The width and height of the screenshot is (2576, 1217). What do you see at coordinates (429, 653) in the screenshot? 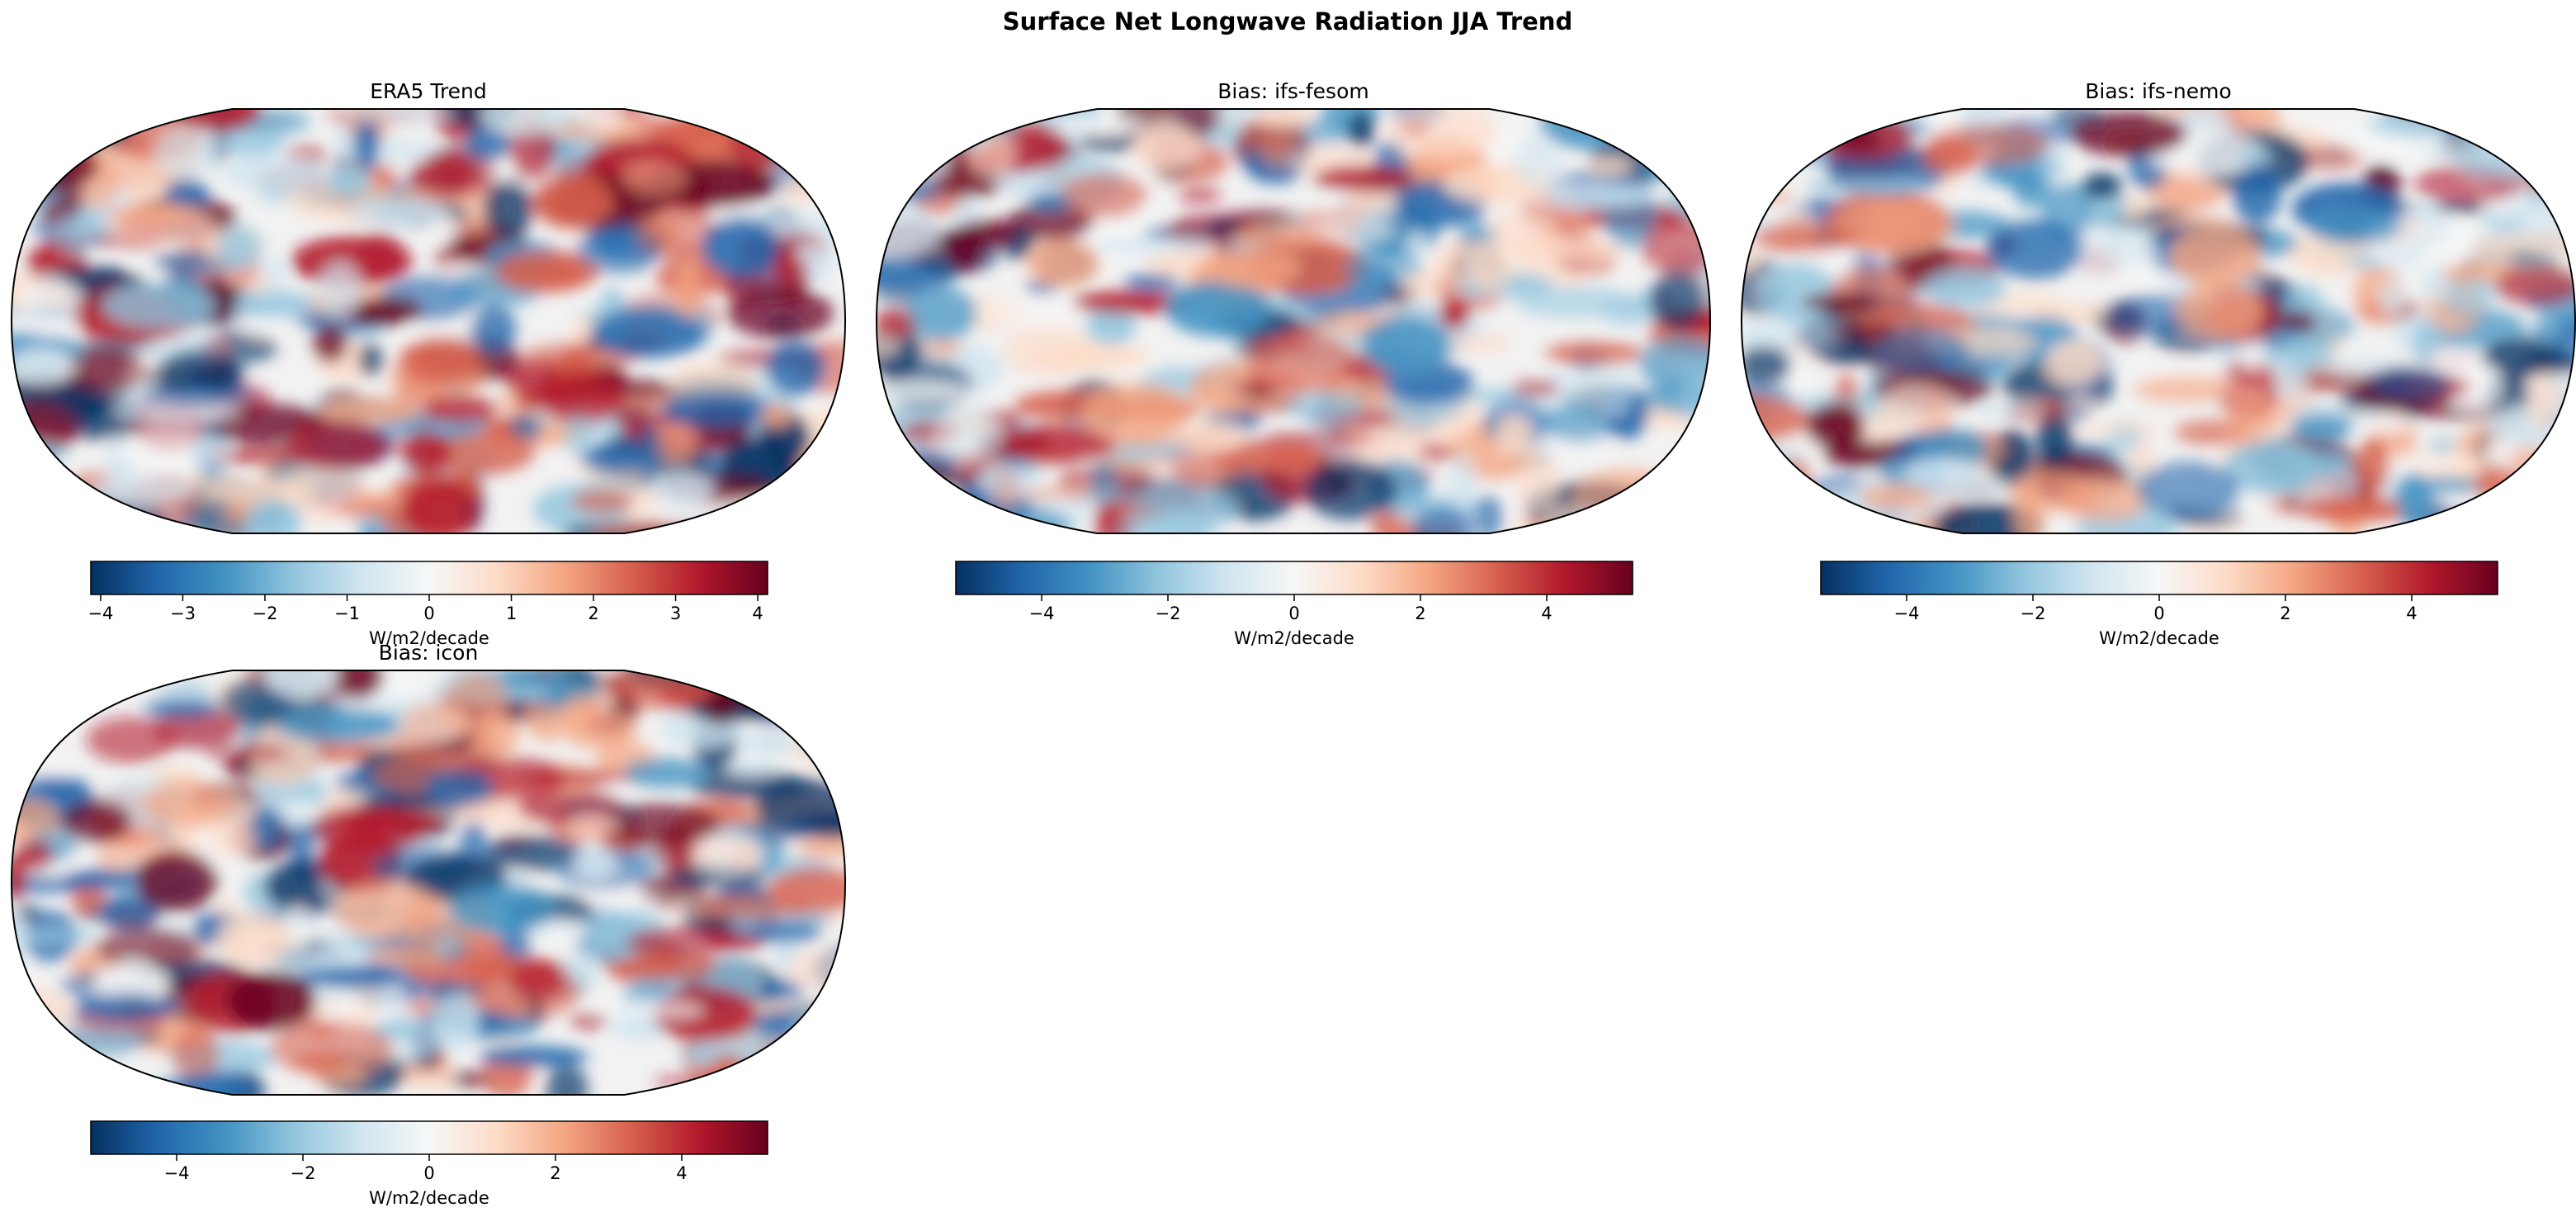
I see `panel-title: Bias: icon` at bounding box center [429, 653].